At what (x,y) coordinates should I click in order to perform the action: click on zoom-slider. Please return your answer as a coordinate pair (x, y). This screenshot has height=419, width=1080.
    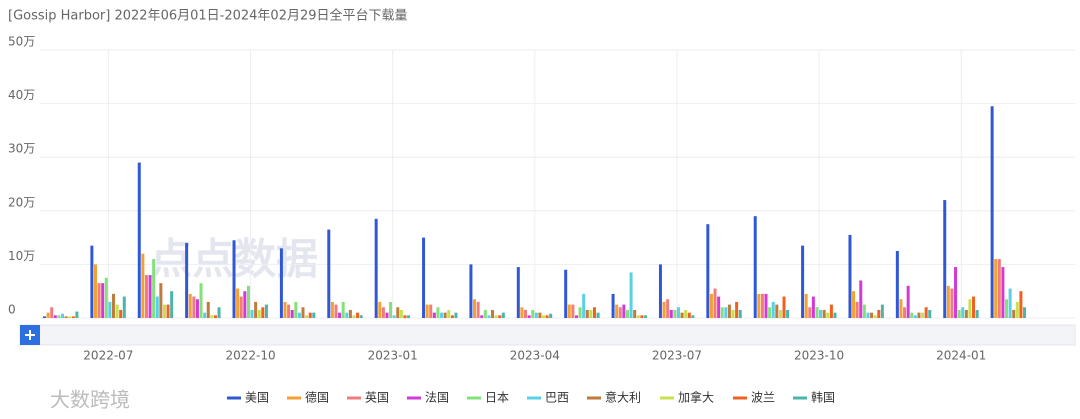
    Looking at the image, I should click on (547, 335).